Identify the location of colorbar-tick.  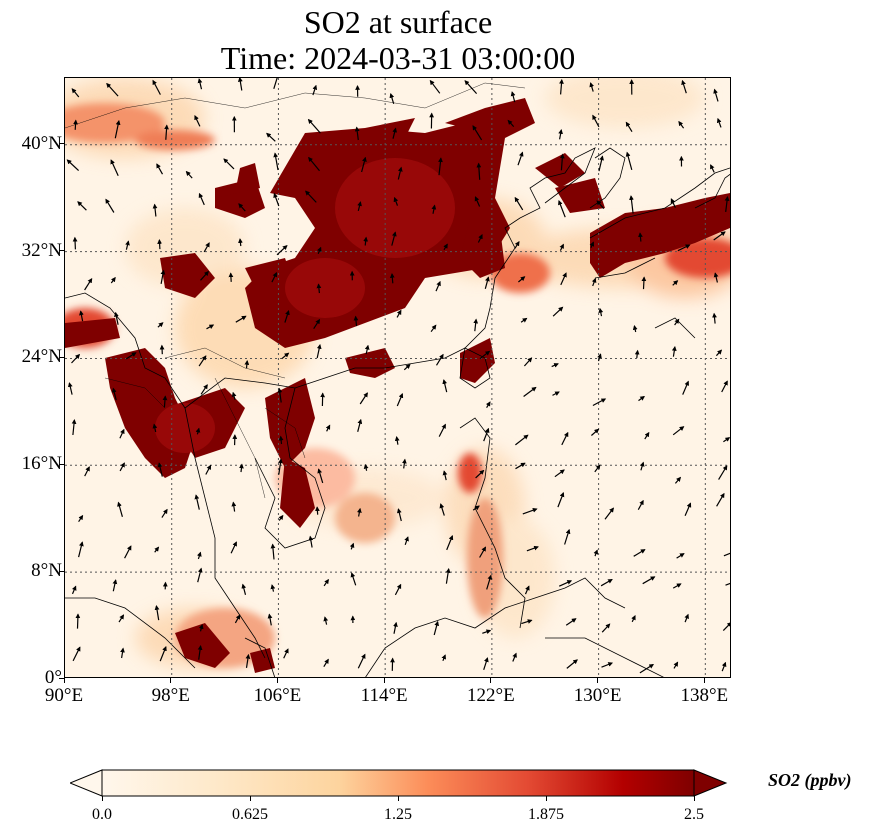
(546, 798).